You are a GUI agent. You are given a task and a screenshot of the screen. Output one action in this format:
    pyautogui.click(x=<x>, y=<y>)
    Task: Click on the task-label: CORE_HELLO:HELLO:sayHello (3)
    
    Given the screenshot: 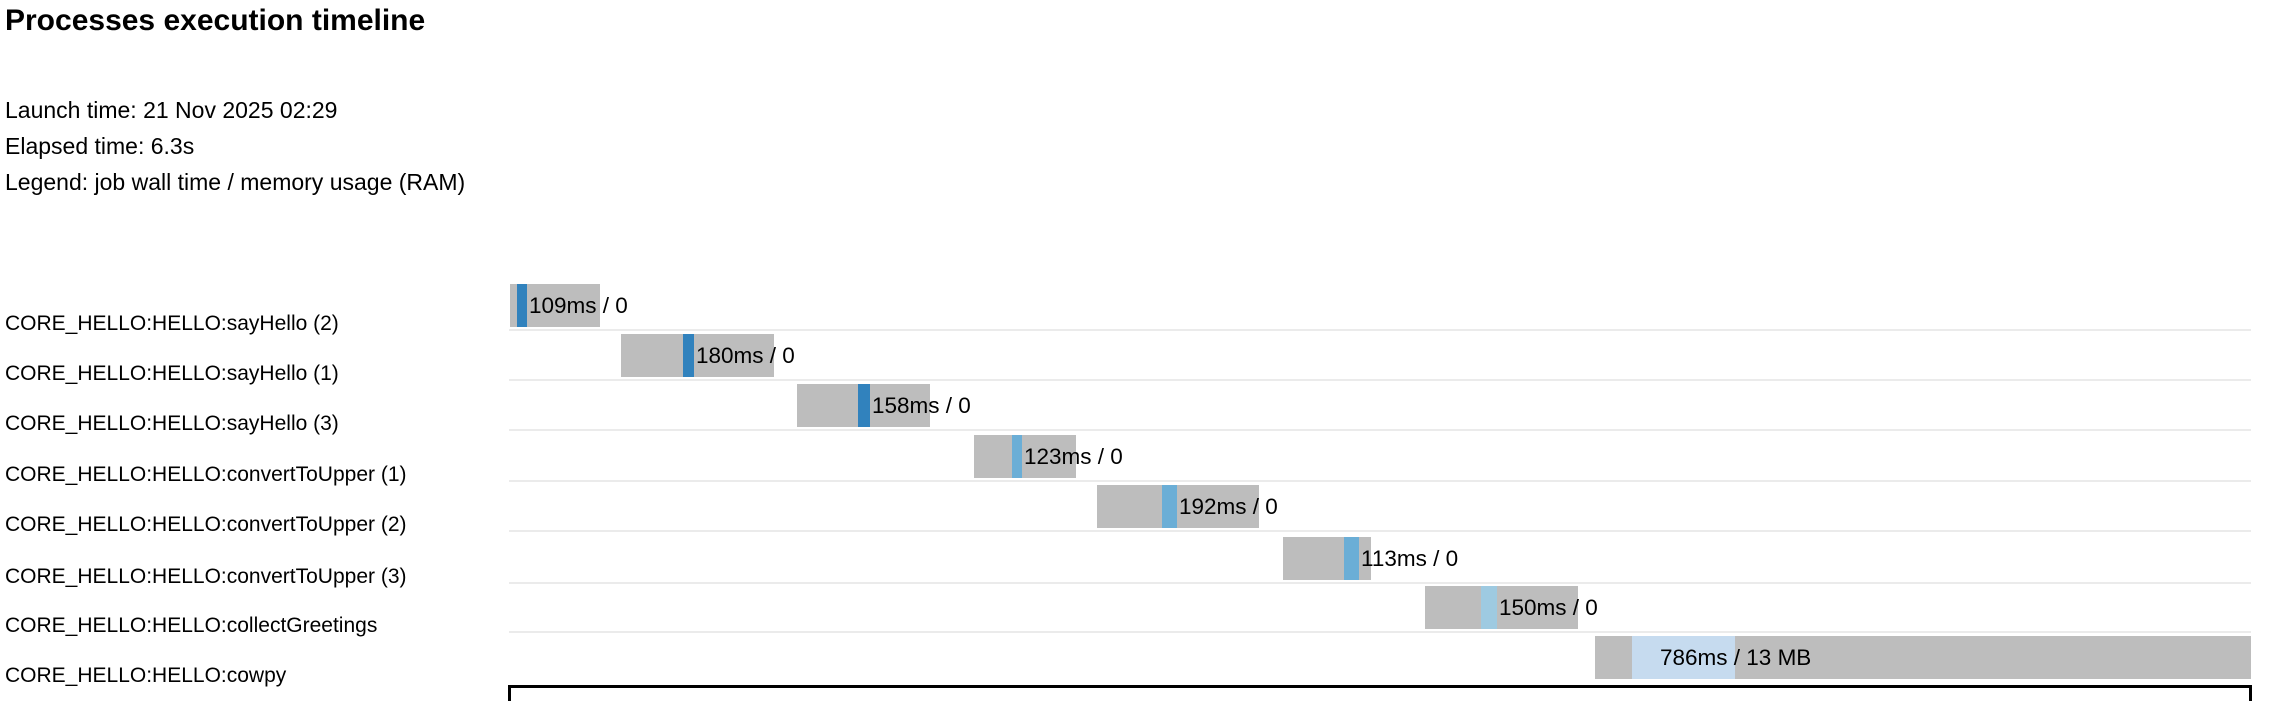 What is the action you would take?
    pyautogui.click(x=172, y=423)
    